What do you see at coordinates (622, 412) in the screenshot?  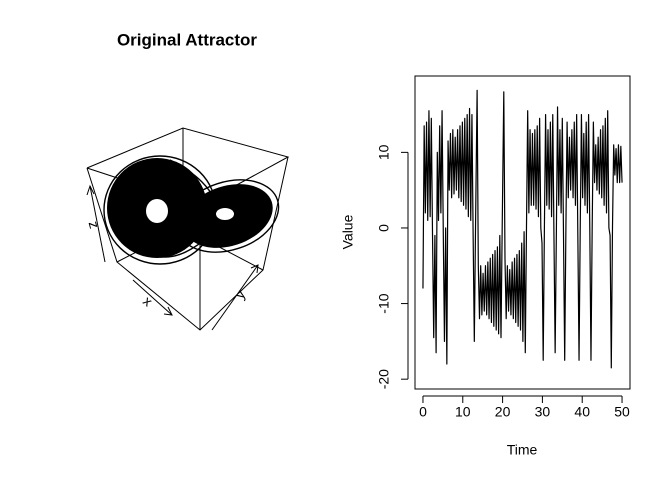 I see `x-tick-label: 50` at bounding box center [622, 412].